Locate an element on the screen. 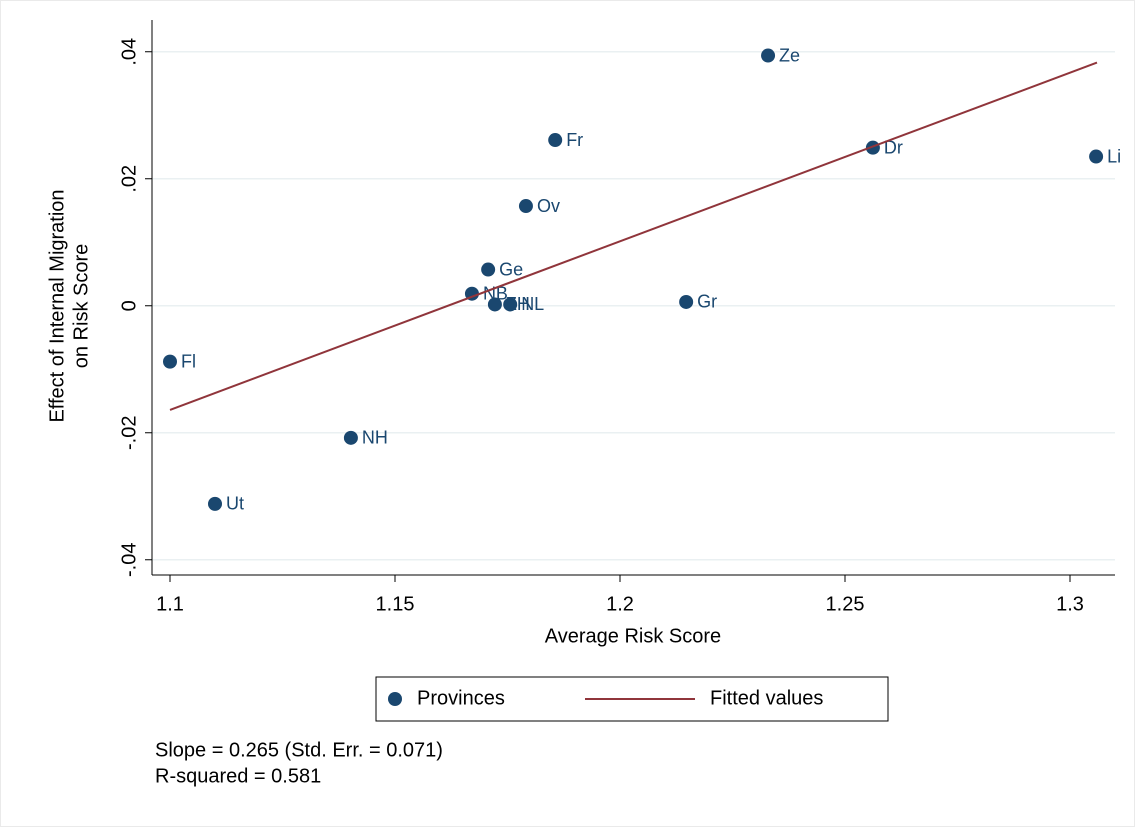 The image size is (1135, 827). x-tick-label: 1.15 is located at coordinates (395, 604).